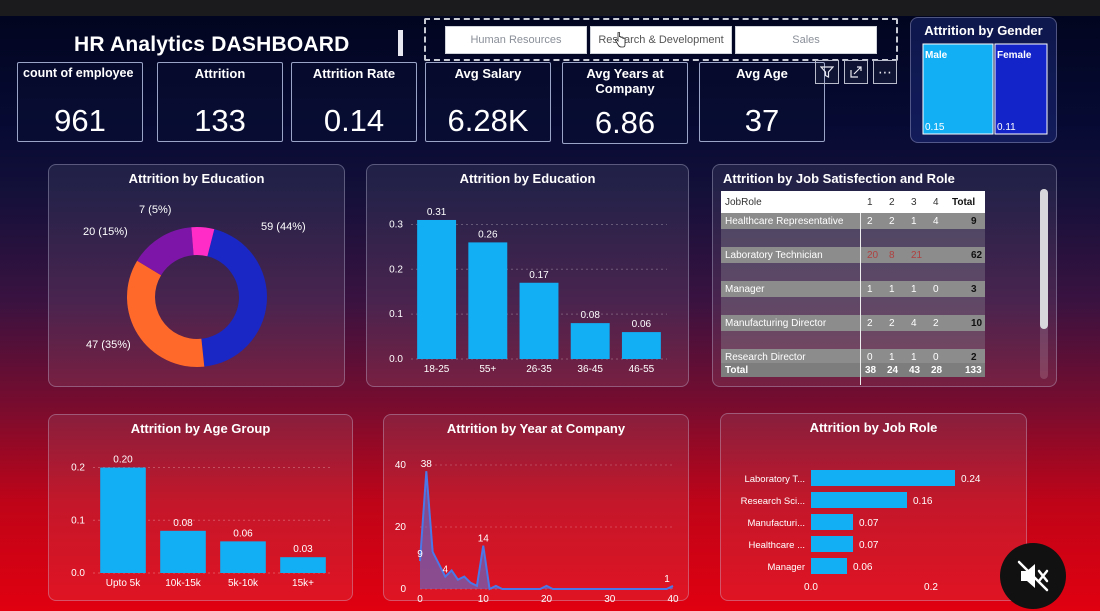 The image size is (1100, 611). Describe the element at coordinates (396, 269) in the screenshot. I see `y-tick-label: 0.2` at that location.